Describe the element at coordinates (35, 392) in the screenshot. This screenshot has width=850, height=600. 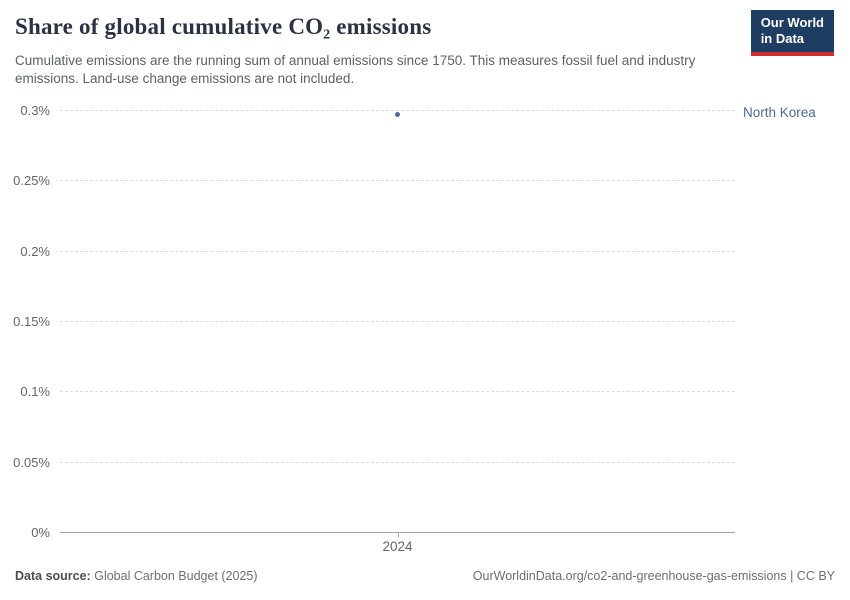
I see `y-axis-tick-label: 0.1%` at that location.